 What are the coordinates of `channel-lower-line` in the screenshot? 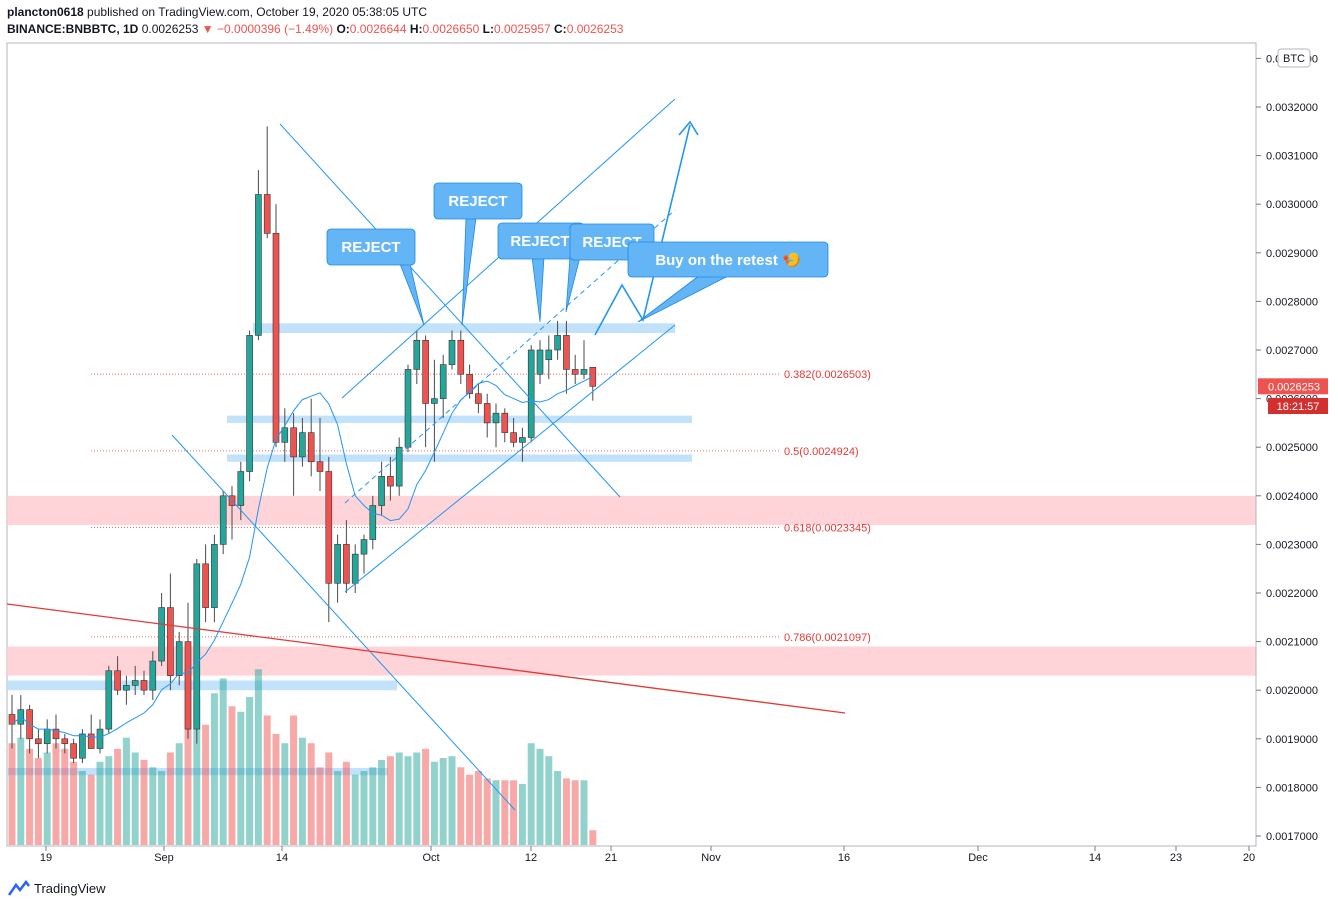 It's located at (510, 458).